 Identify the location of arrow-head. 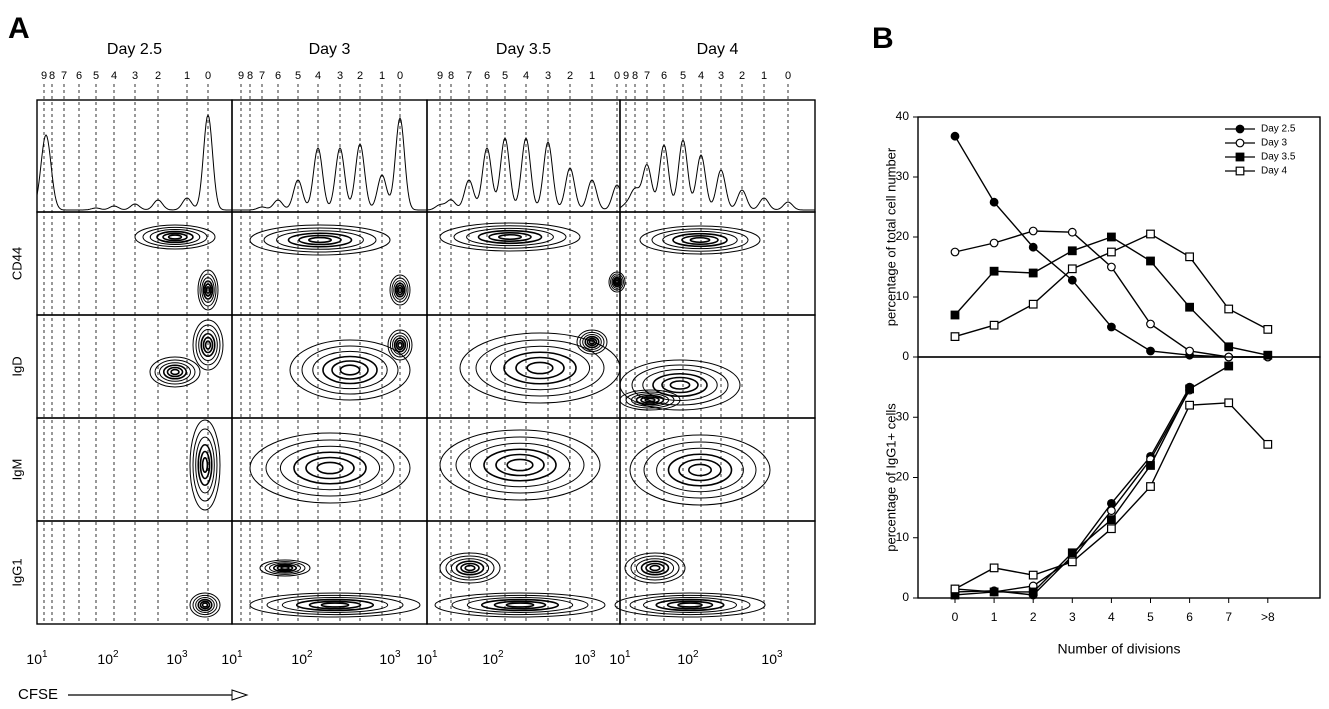
(240, 695).